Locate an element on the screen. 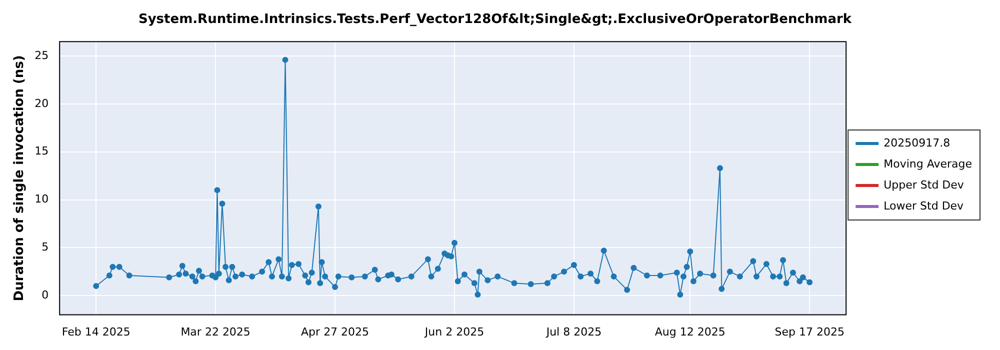  y-tick-label: 20 is located at coordinates (41, 103).